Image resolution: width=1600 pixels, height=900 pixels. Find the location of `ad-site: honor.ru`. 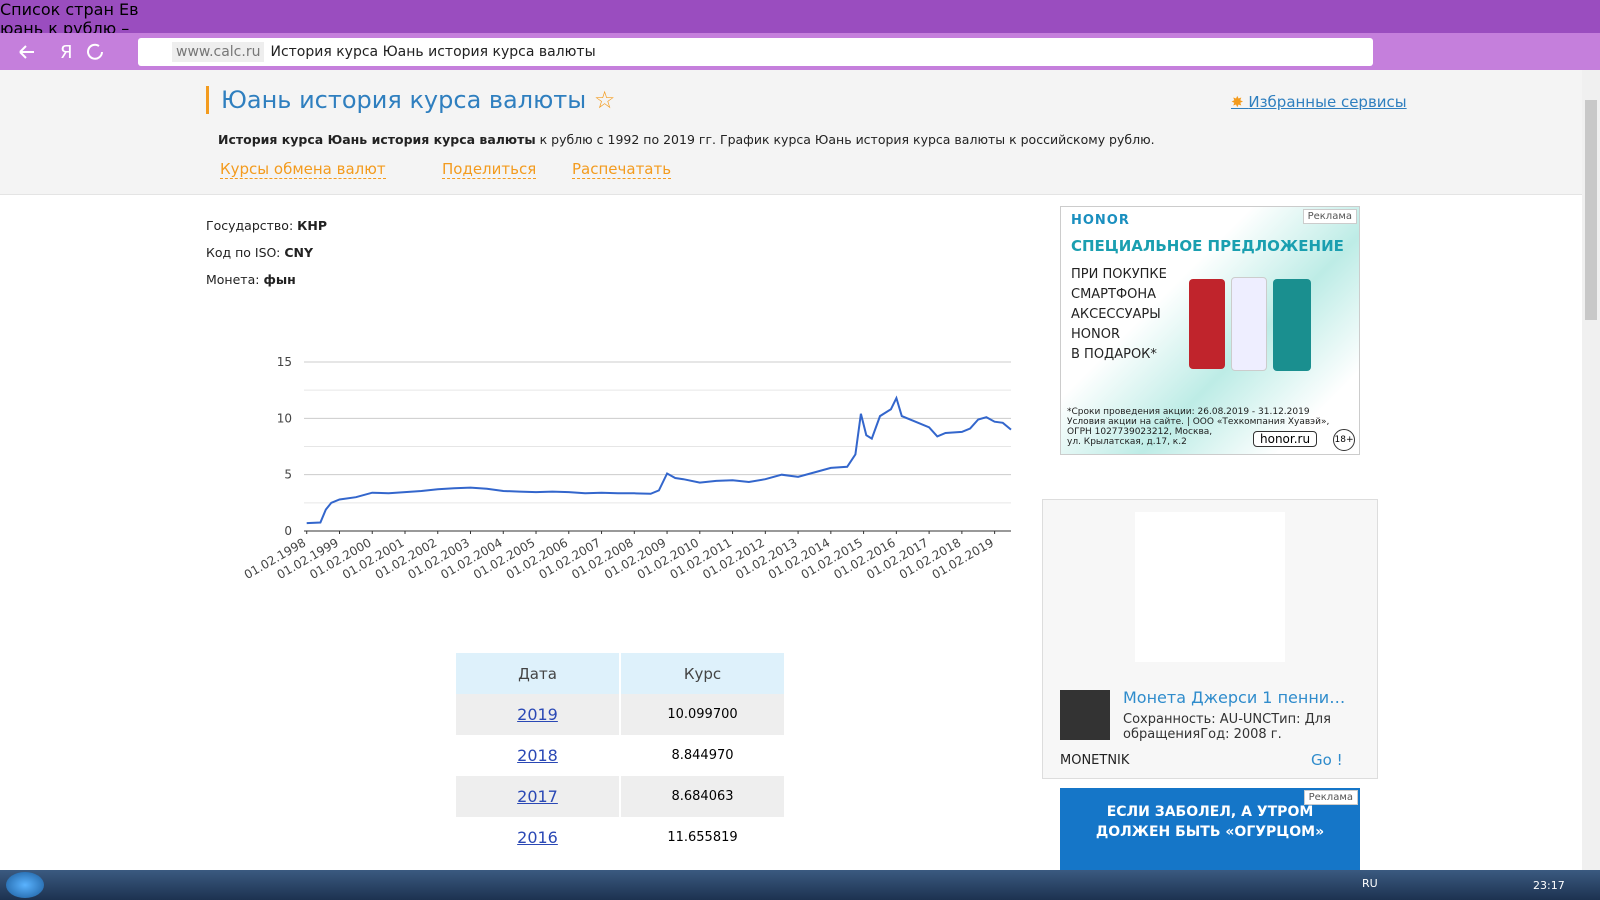

ad-site: honor.ru is located at coordinates (1285, 439).